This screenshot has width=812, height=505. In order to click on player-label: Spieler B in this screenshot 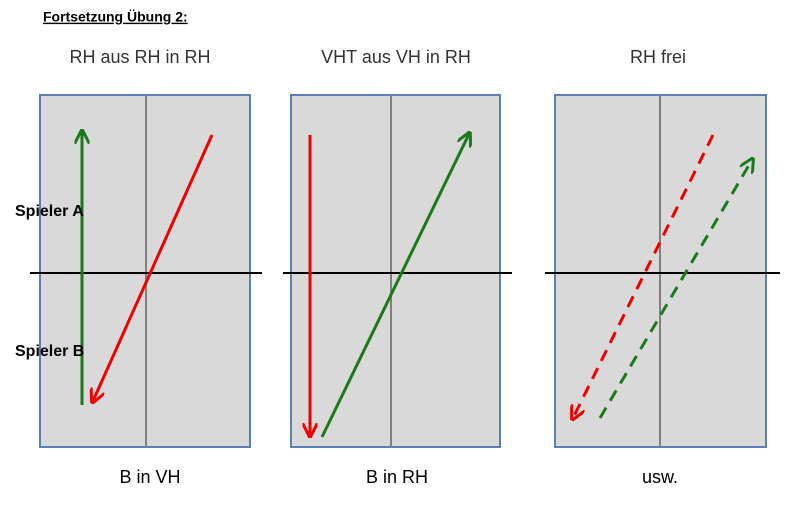, I will do `click(49, 351)`.